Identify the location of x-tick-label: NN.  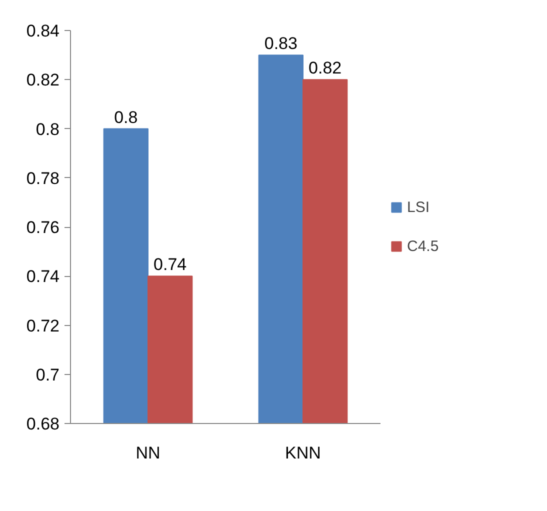
(148, 453).